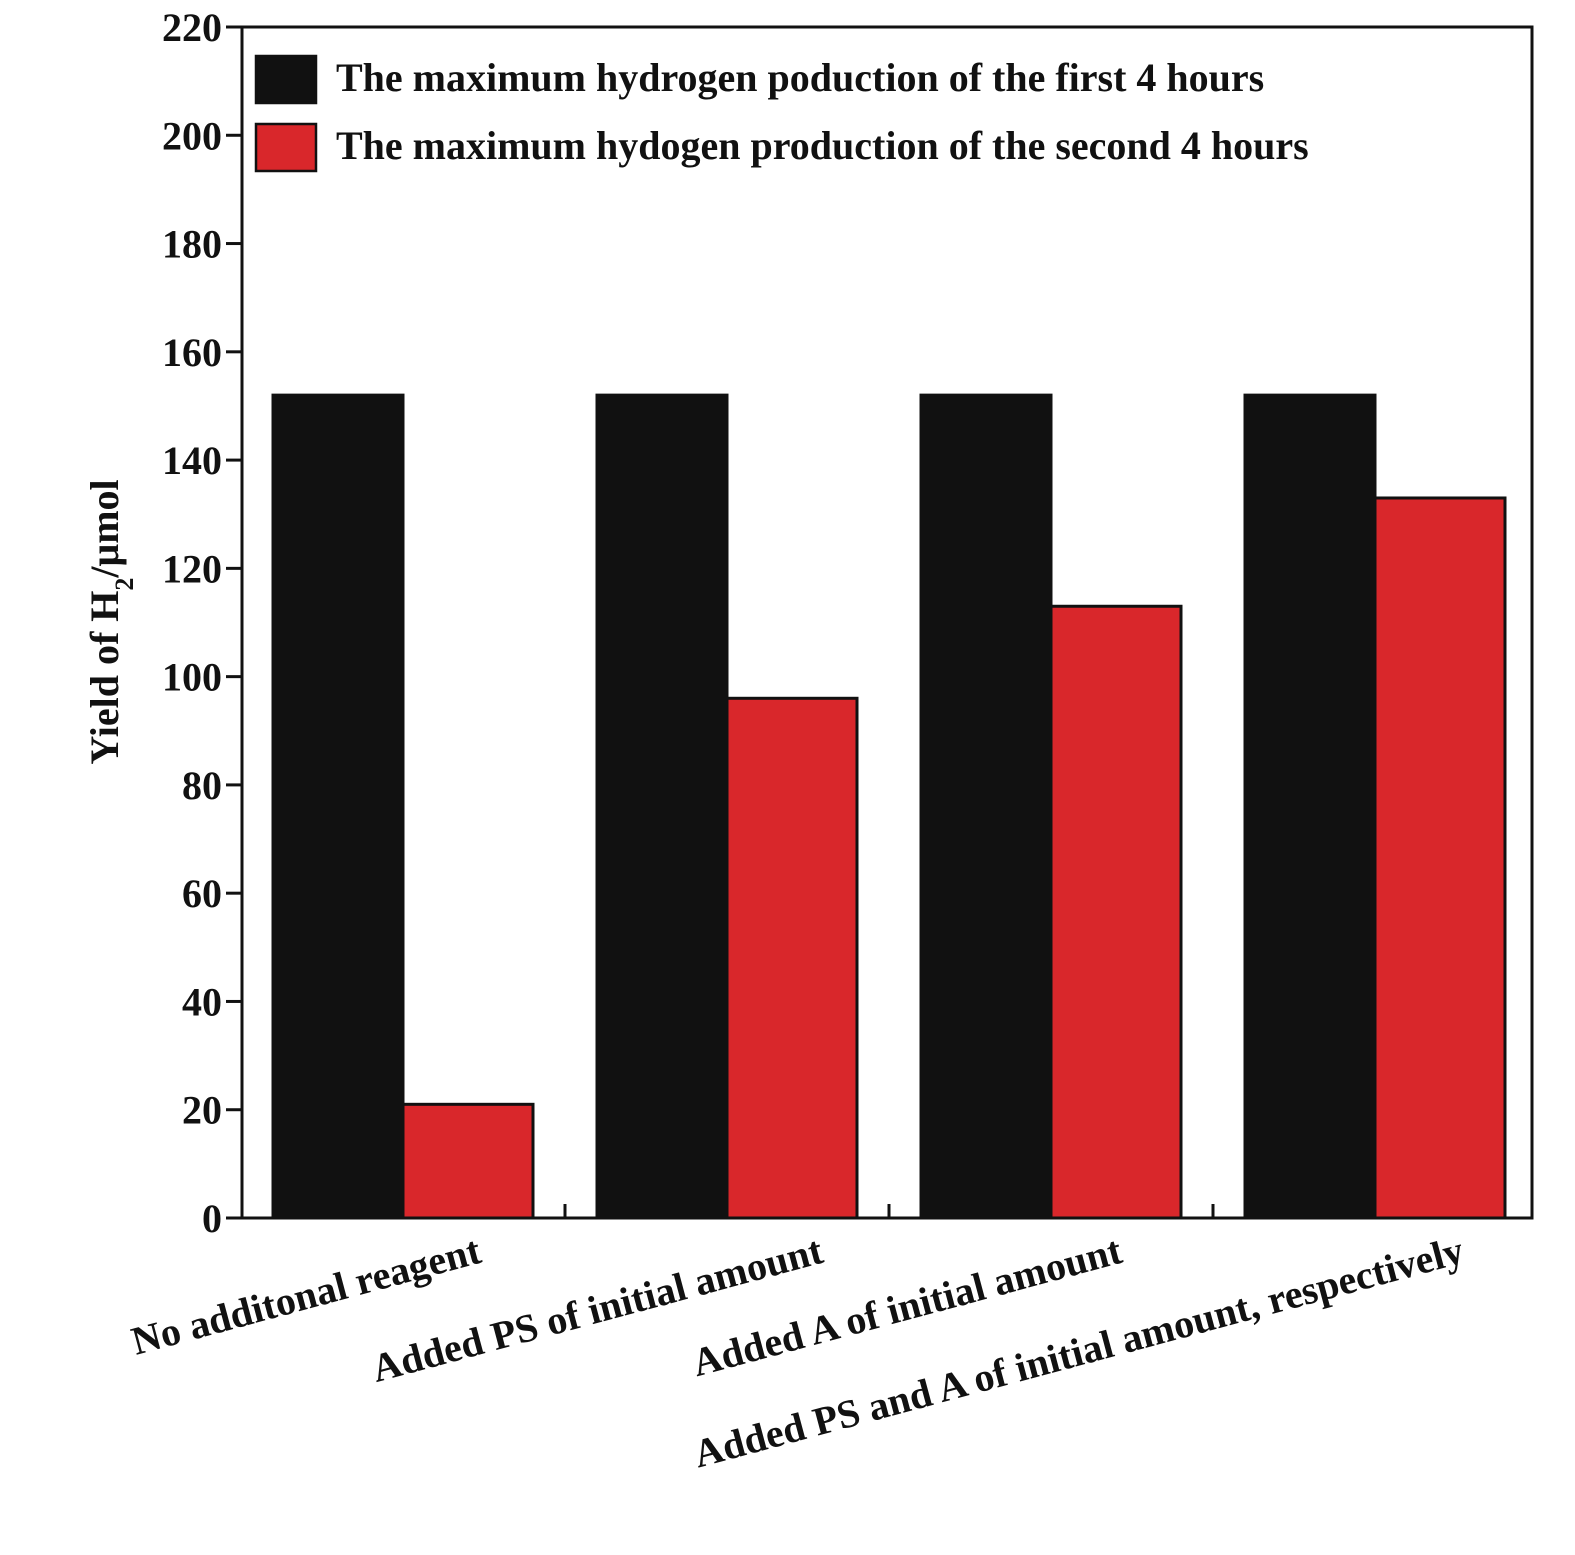  What do you see at coordinates (192, 568) in the screenshot?
I see `y-tick-label: 120` at bounding box center [192, 568].